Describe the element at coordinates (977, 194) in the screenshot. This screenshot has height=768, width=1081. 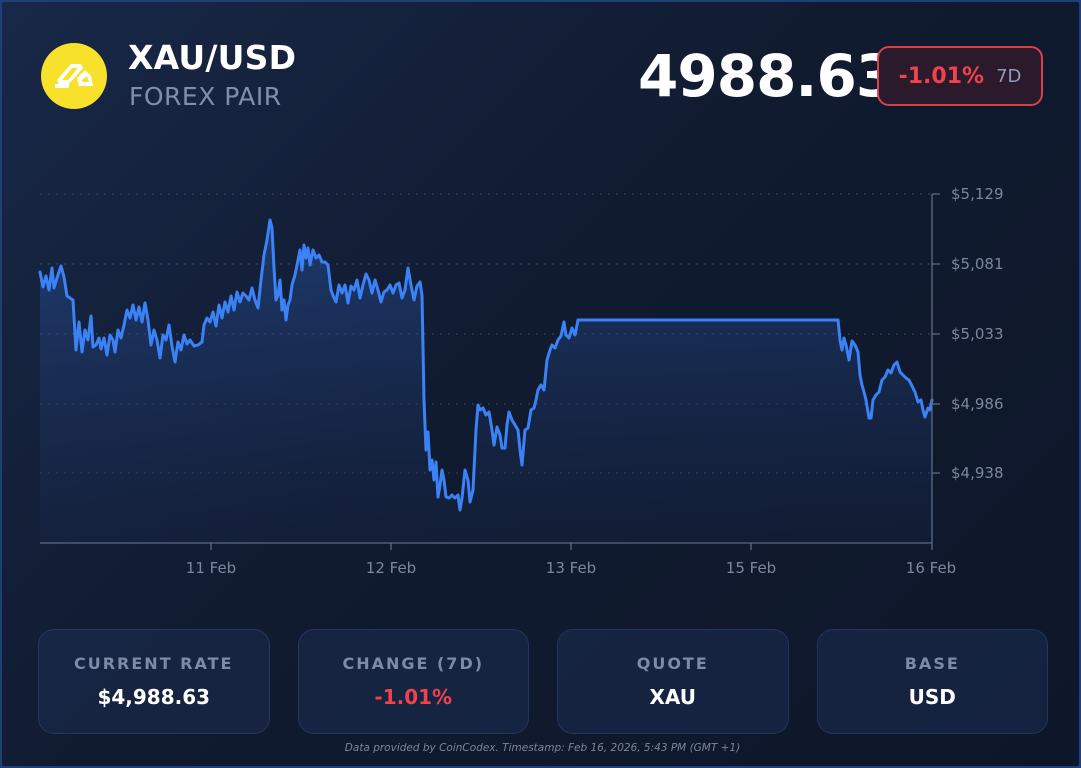
I see `y-tick-label: $5,129` at that location.